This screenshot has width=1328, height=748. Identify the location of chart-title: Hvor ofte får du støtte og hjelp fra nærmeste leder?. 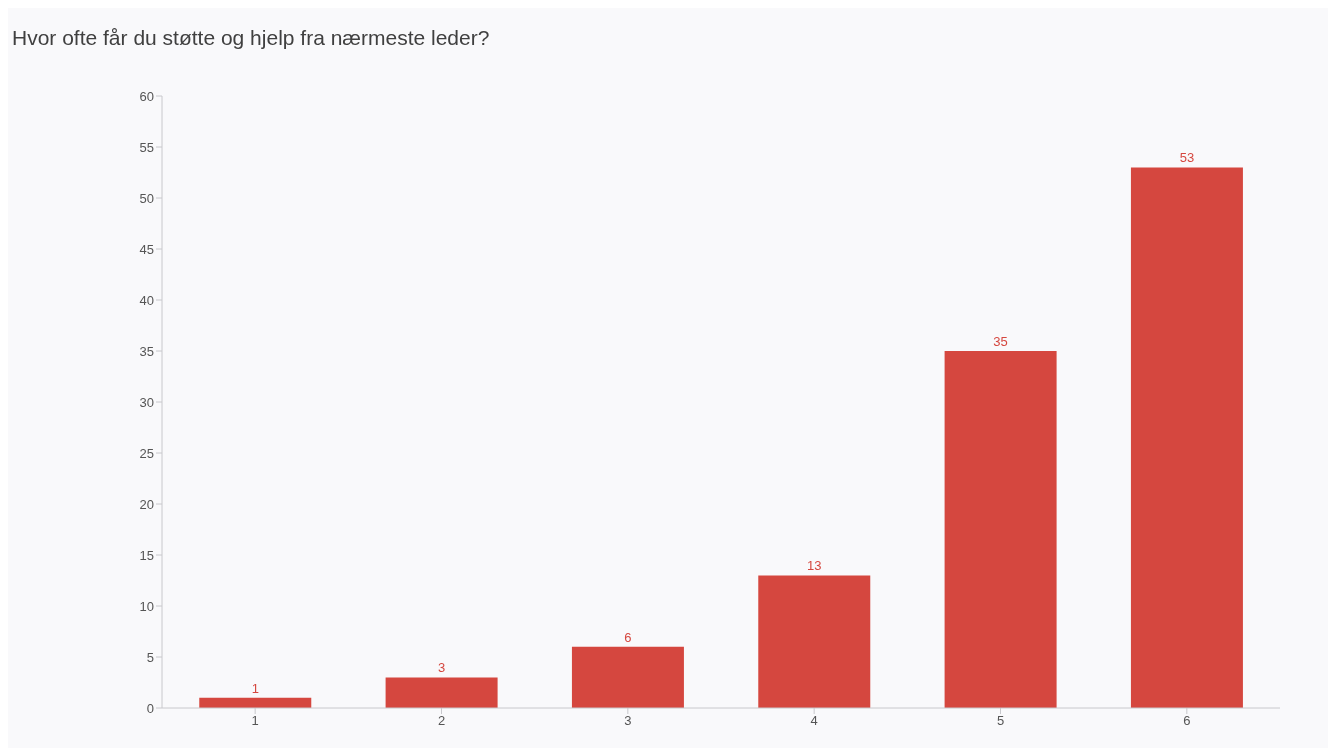
(251, 38).